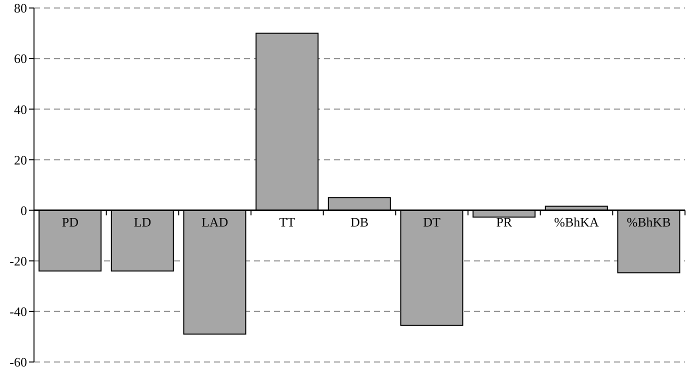 This screenshot has width=695, height=370. Describe the element at coordinates (18, 312) in the screenshot. I see `y-tick-label: -40` at that location.